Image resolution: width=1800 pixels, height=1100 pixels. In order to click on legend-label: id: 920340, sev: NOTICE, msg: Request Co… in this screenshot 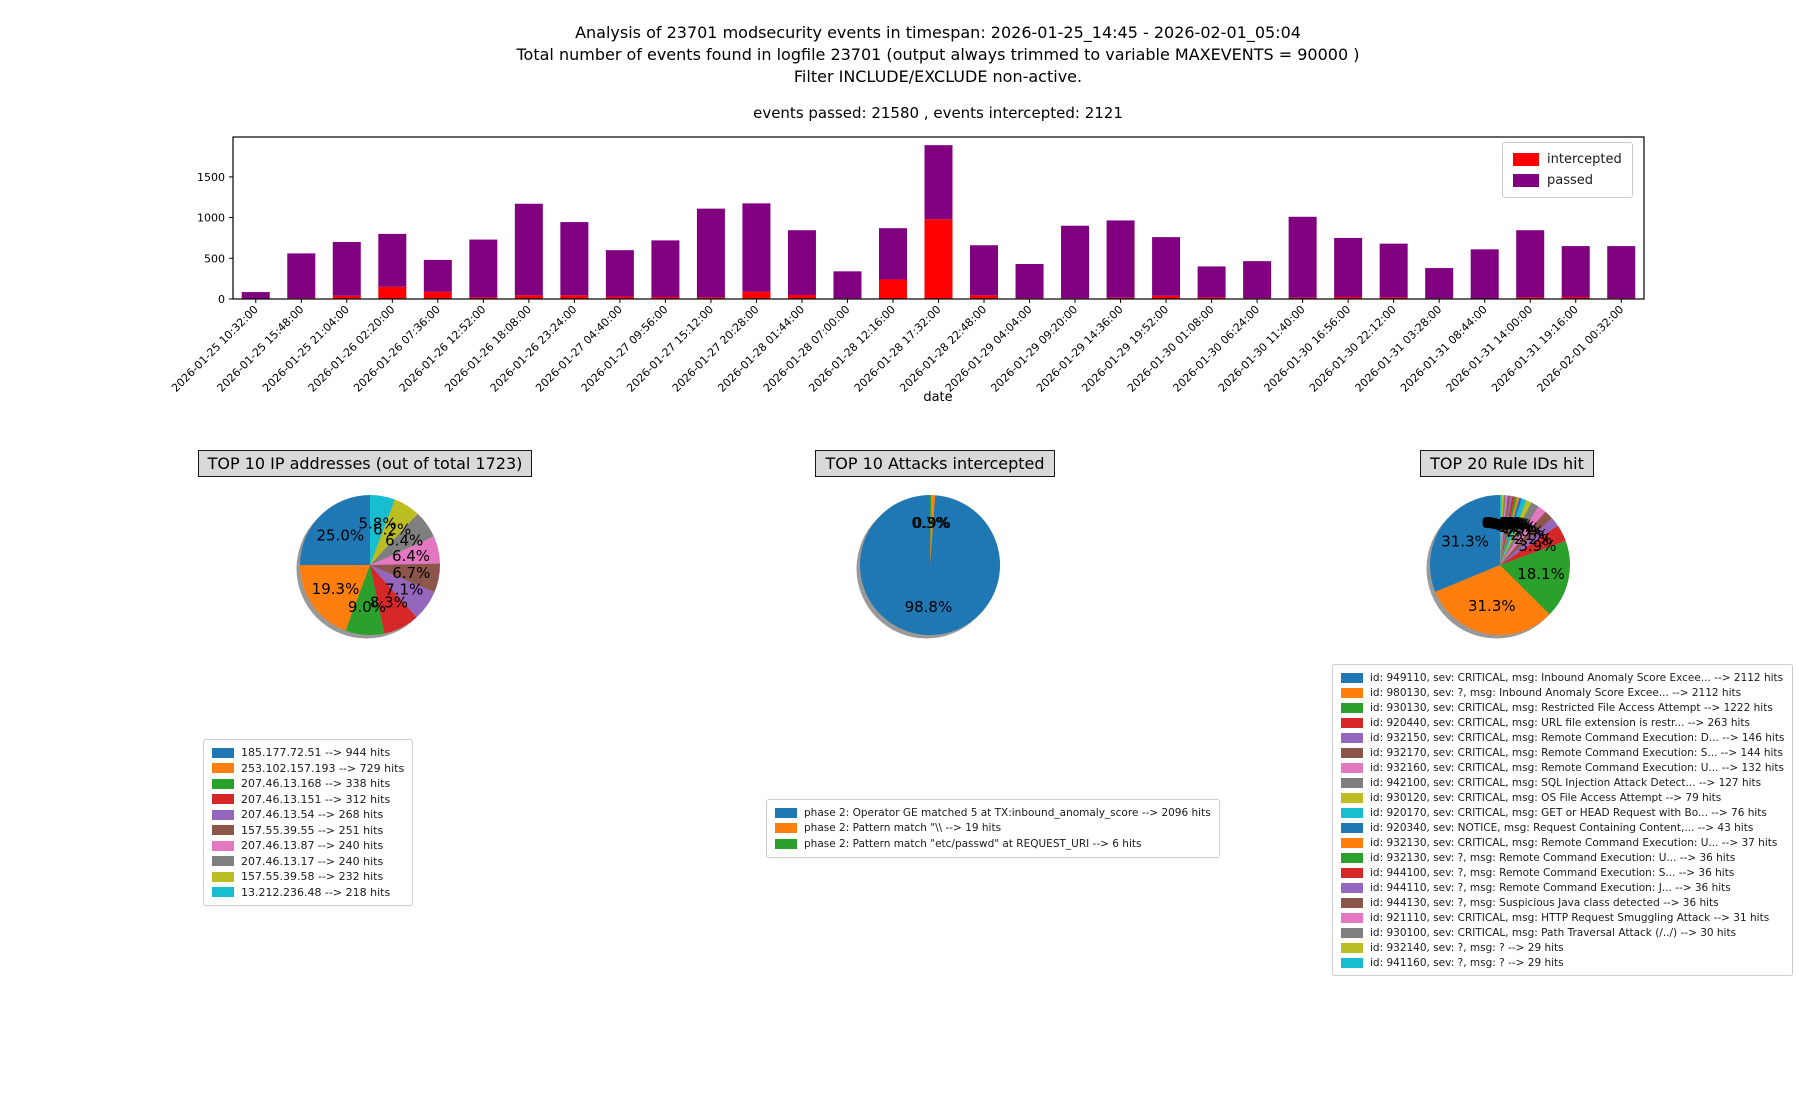, I will do `click(1562, 827)`.